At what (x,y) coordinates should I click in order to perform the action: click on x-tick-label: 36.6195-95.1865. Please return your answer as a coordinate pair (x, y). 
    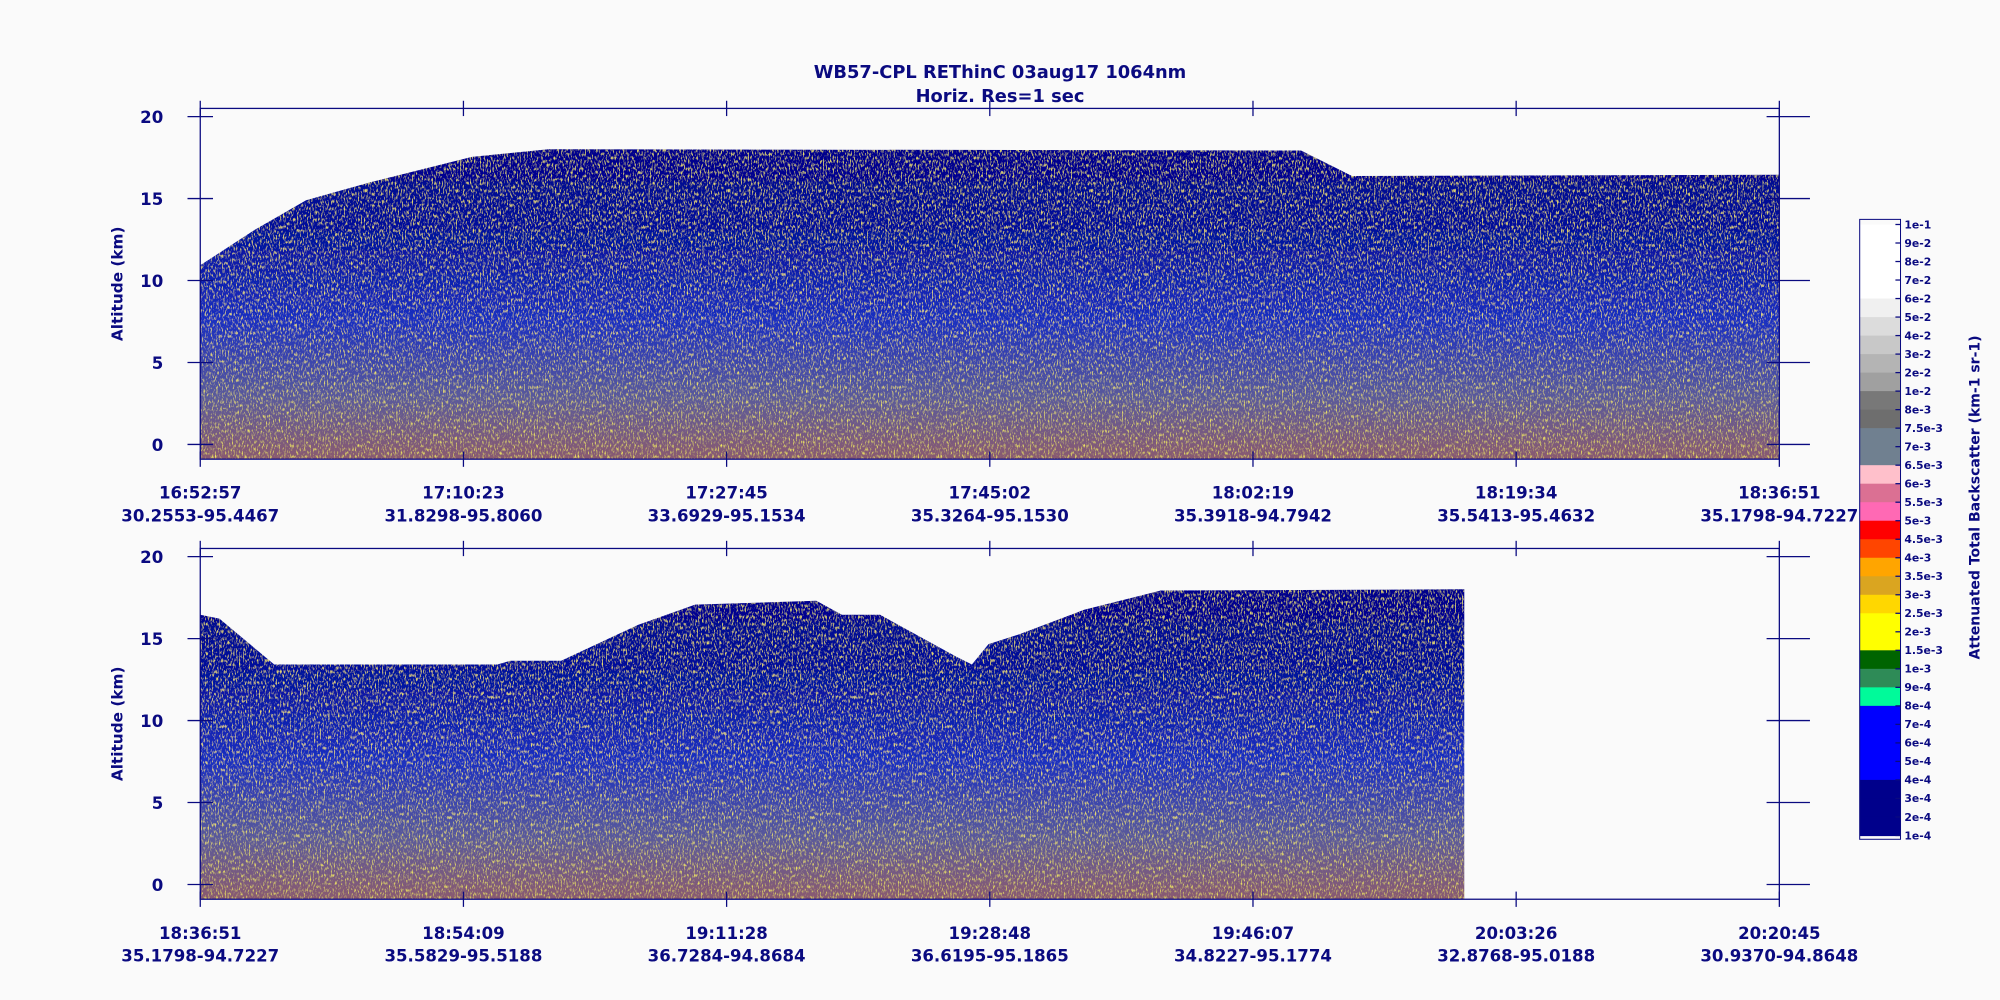
    Looking at the image, I should click on (990, 956).